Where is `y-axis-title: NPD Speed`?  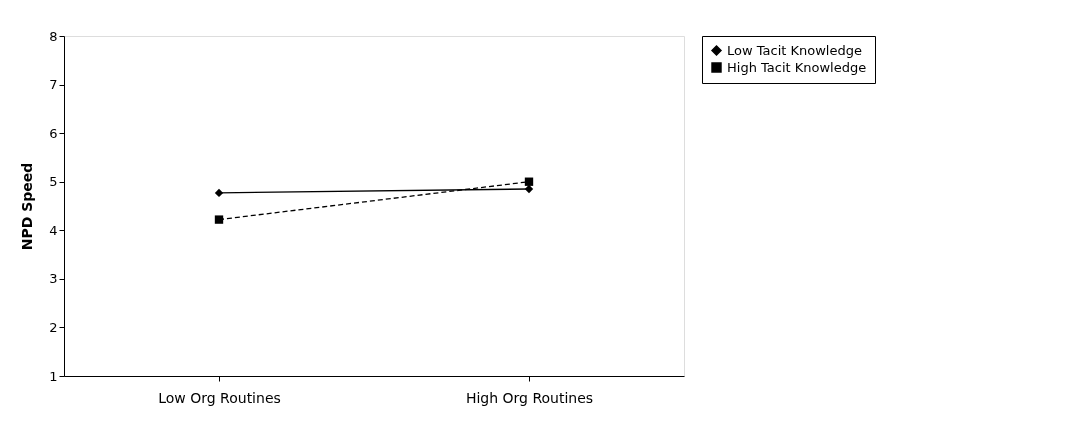 y-axis-title: NPD Speed is located at coordinates (27, 206).